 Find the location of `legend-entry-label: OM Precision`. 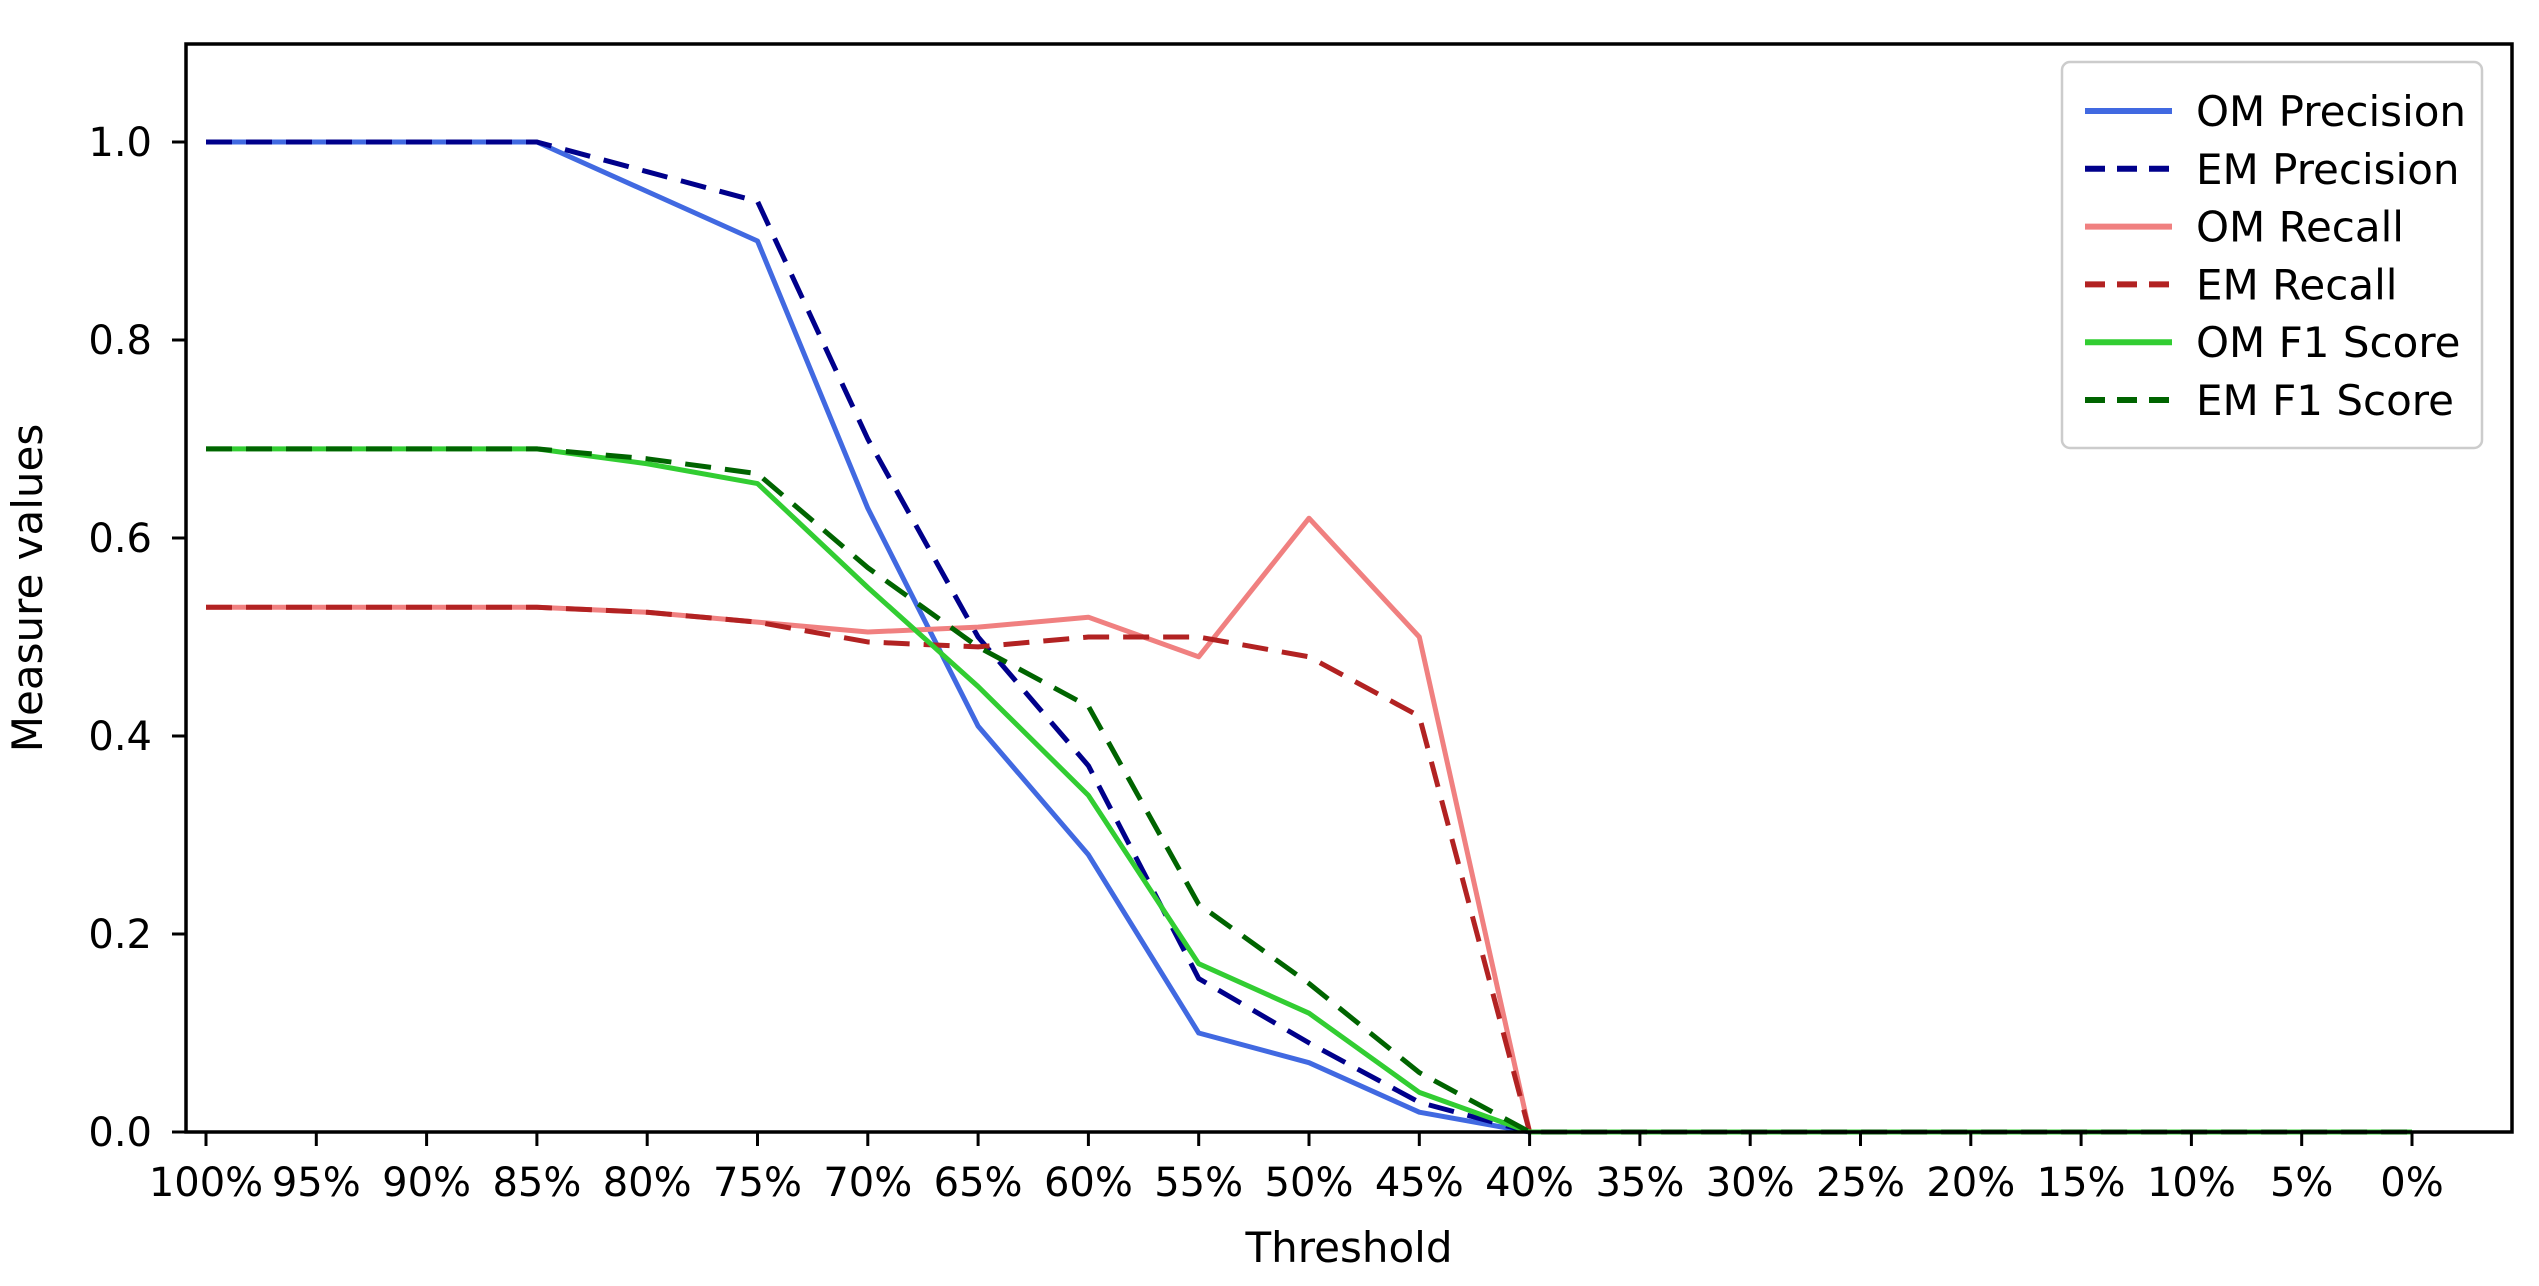

legend-entry-label: OM Precision is located at coordinates (2331, 111).